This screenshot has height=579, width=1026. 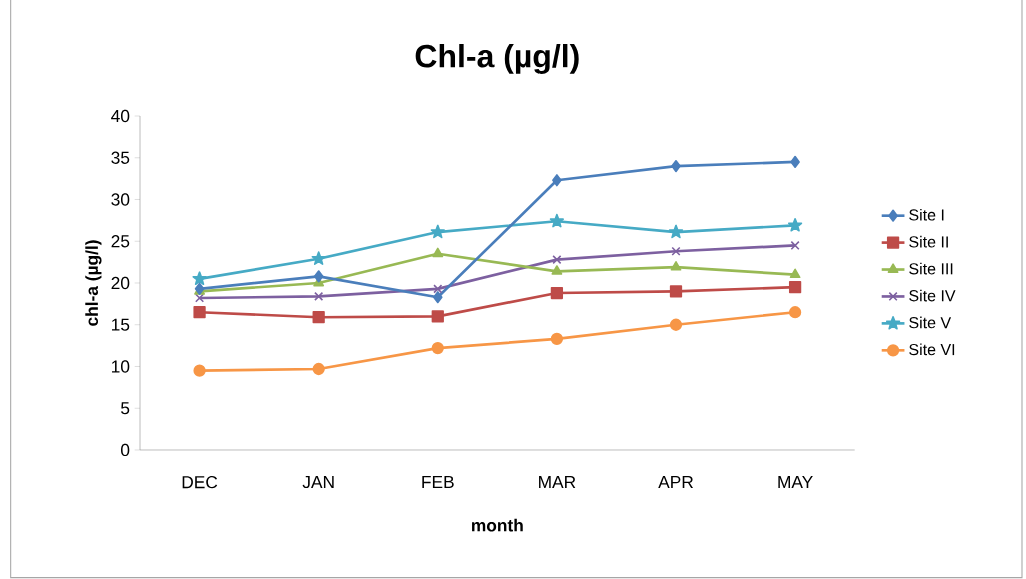 I want to click on x-tick-label: DEC, so click(x=200, y=482).